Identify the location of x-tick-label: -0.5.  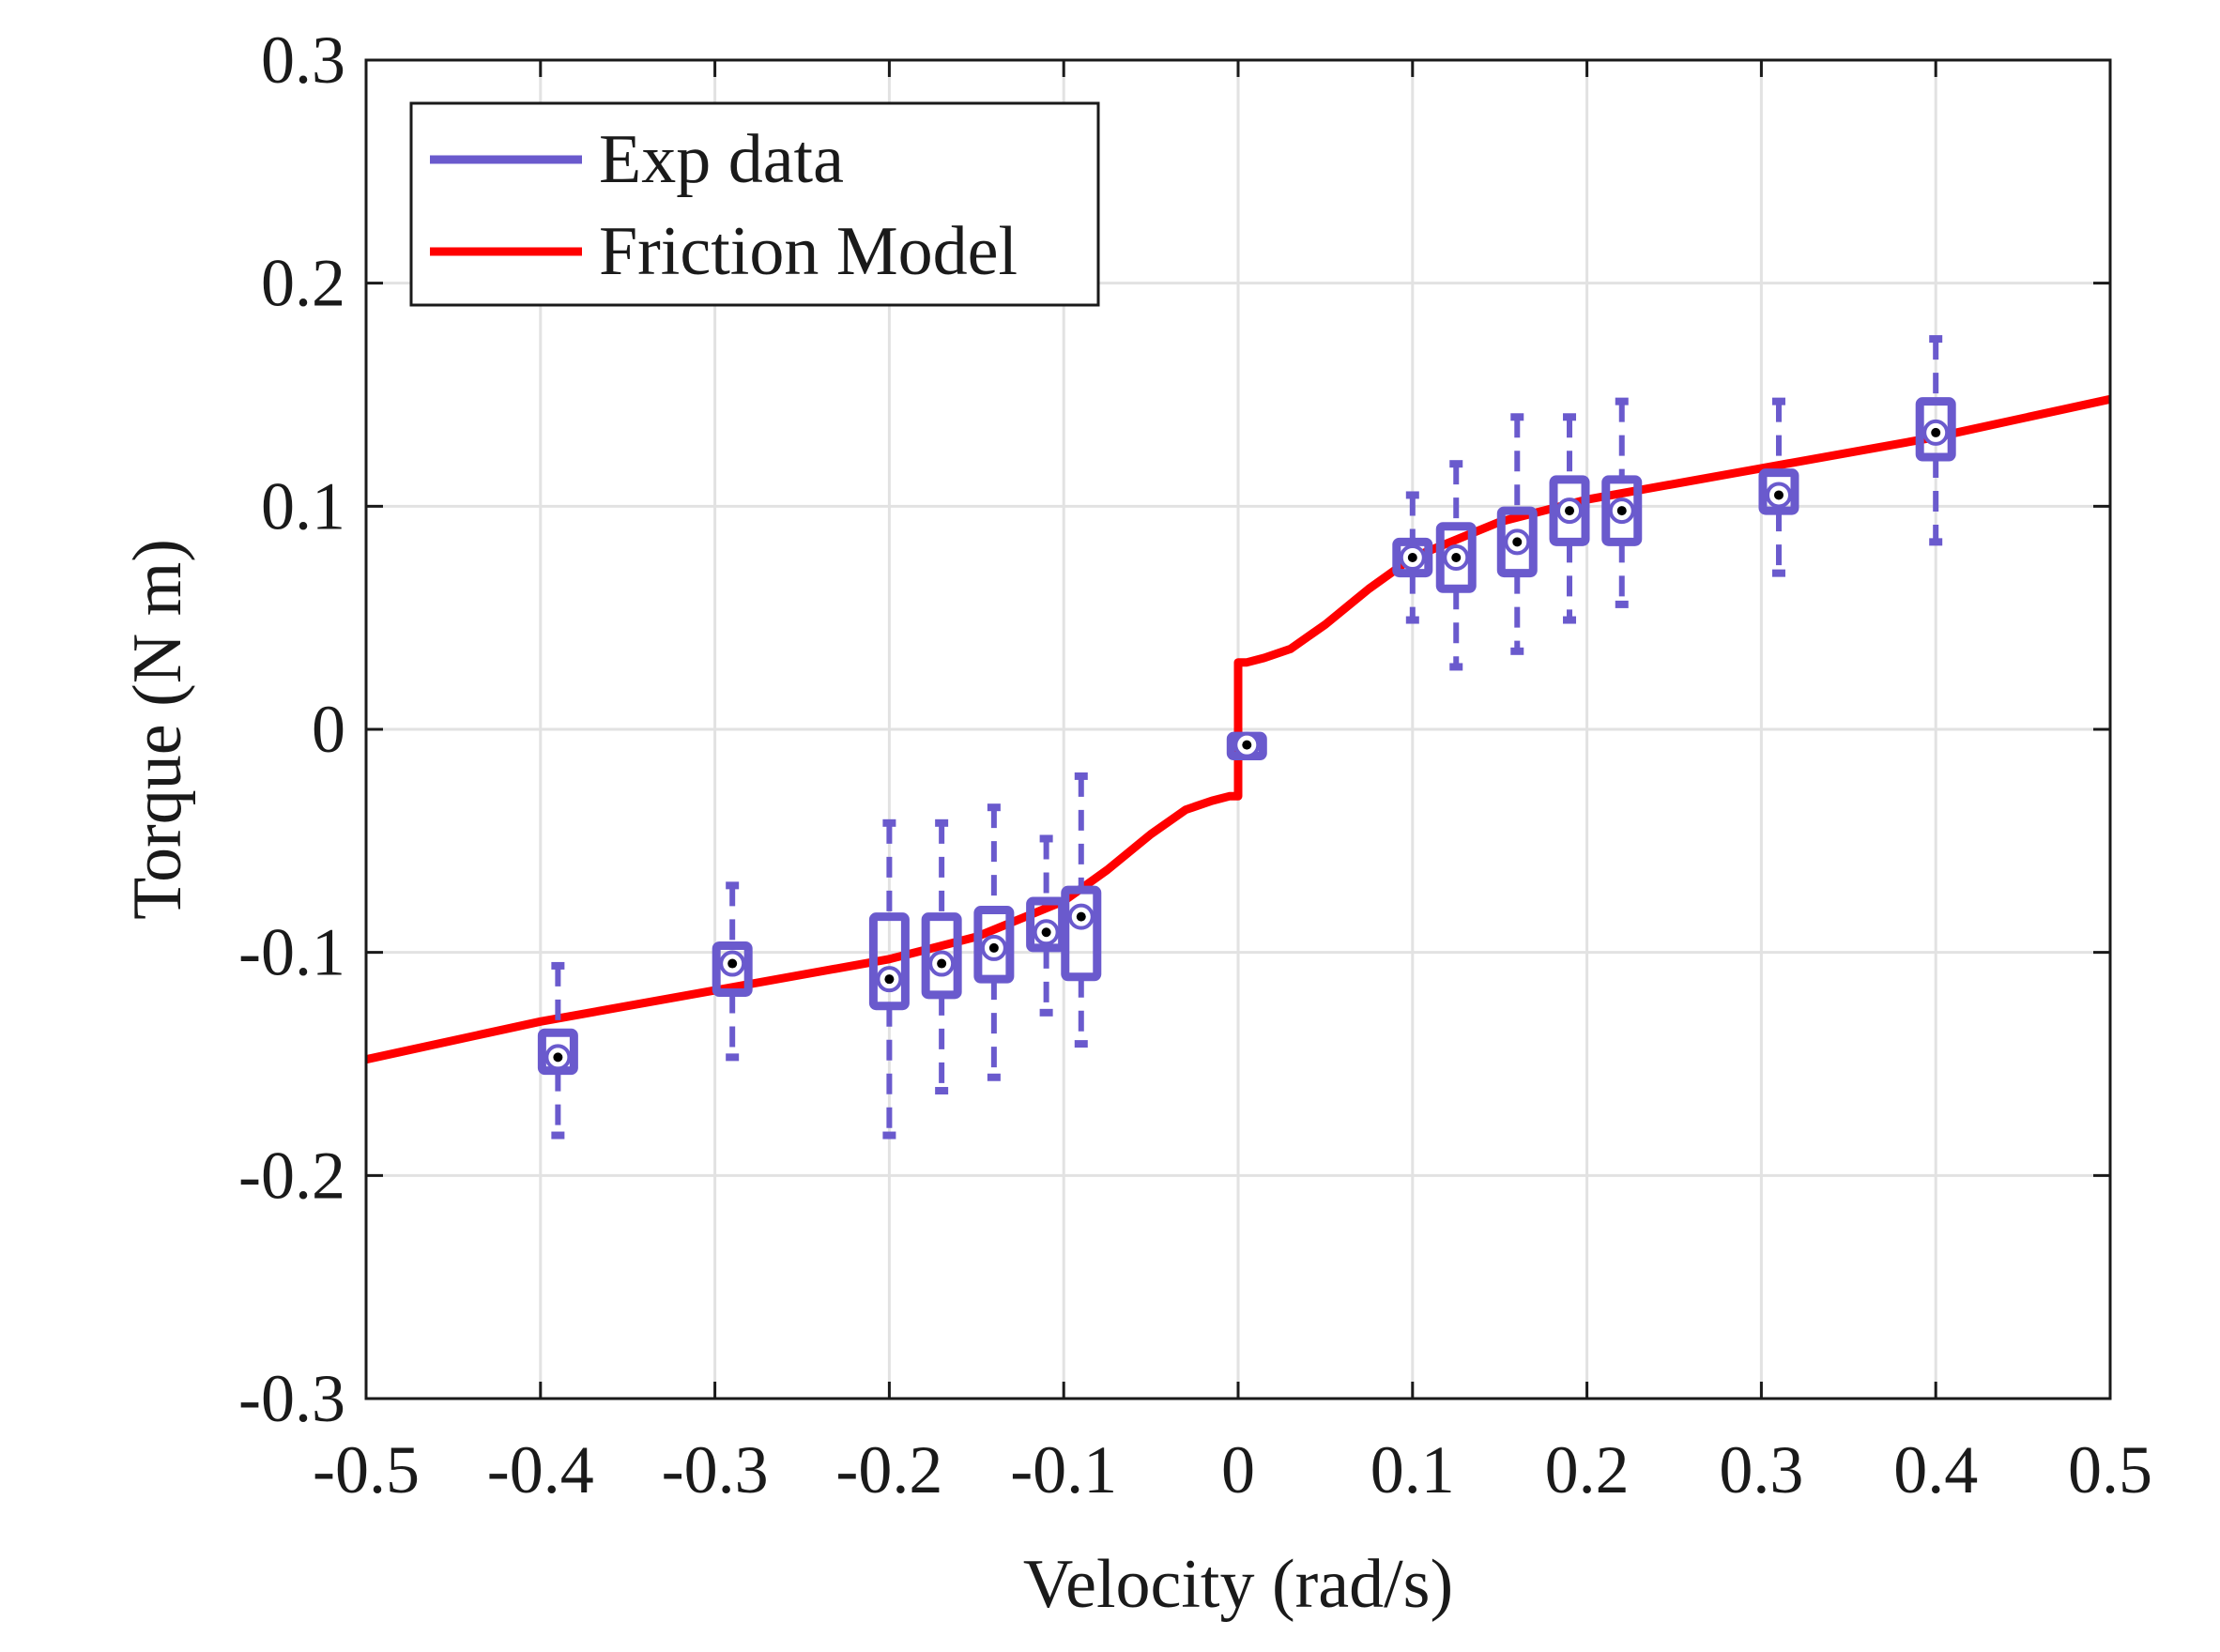
(367, 1469).